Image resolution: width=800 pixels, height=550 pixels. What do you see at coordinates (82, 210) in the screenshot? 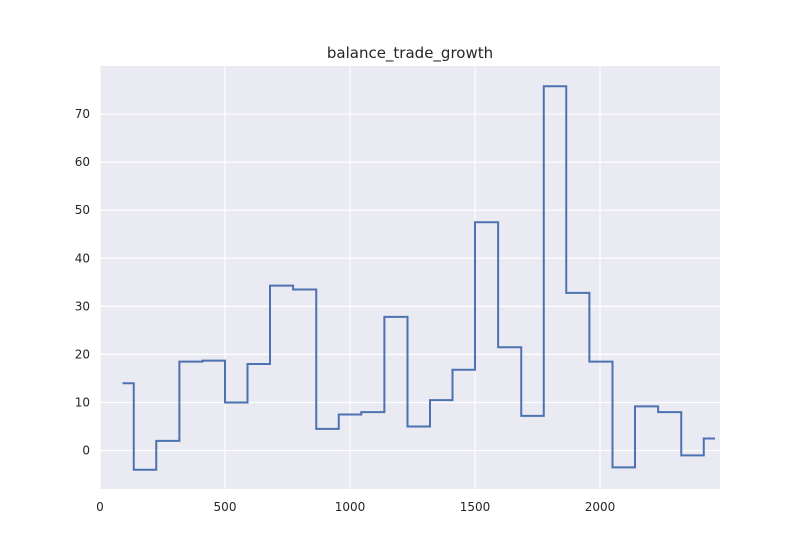
I see `y-tick-label: 50` at bounding box center [82, 210].